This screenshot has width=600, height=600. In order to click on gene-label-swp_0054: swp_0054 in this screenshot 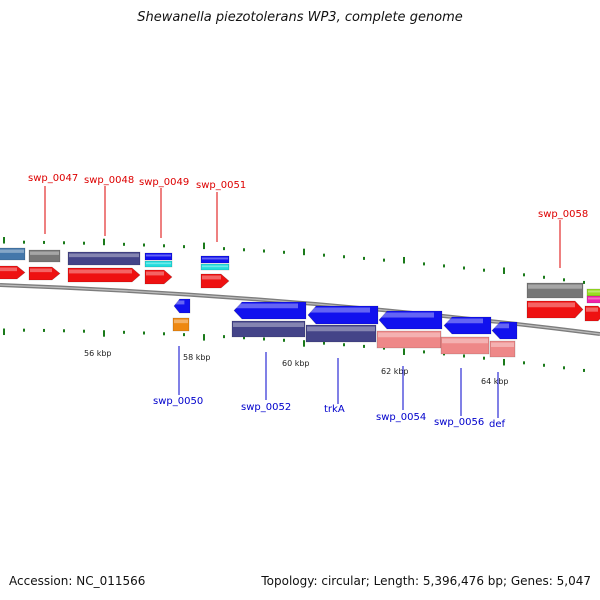, I will do `click(401, 417)`.